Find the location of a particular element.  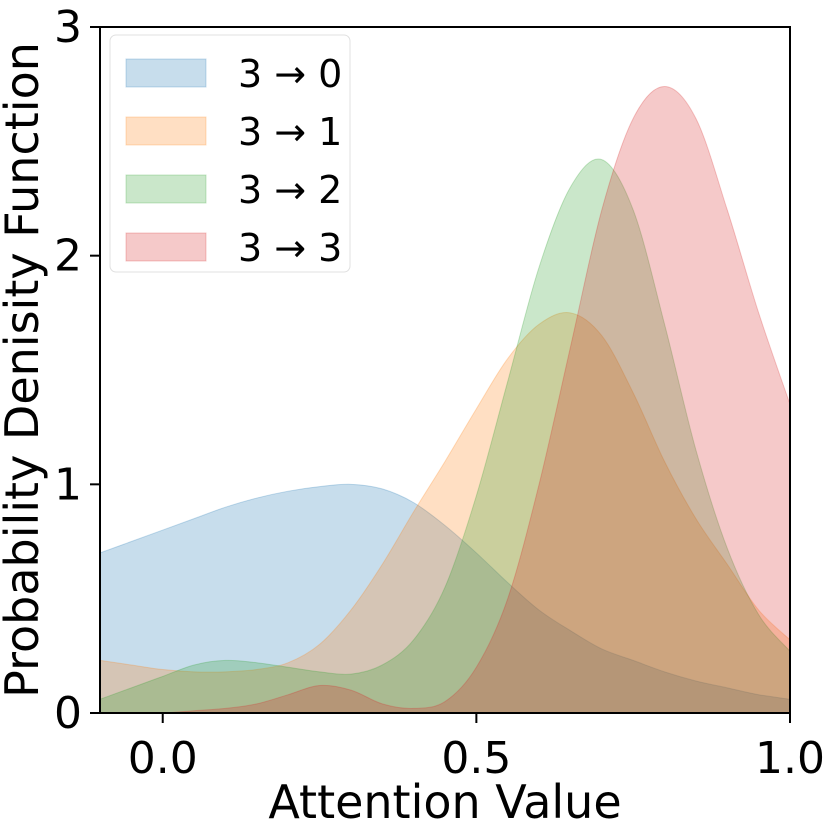

y-tick-label: 1 is located at coordinates (68, 484).